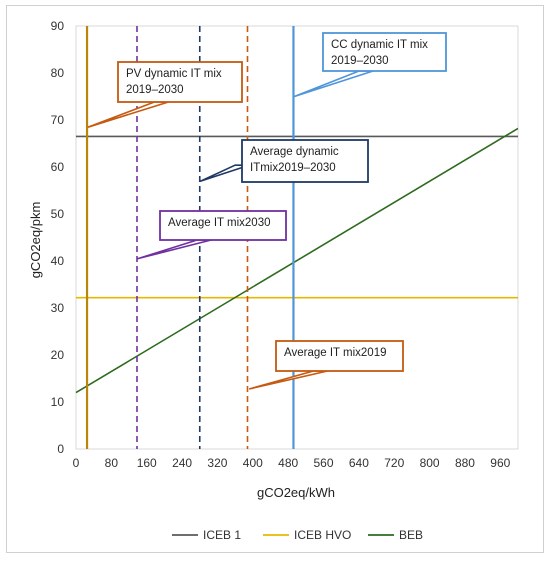 The image size is (550, 561). Describe the element at coordinates (58, 261) in the screenshot. I see `y-tick-label: 40` at that location.